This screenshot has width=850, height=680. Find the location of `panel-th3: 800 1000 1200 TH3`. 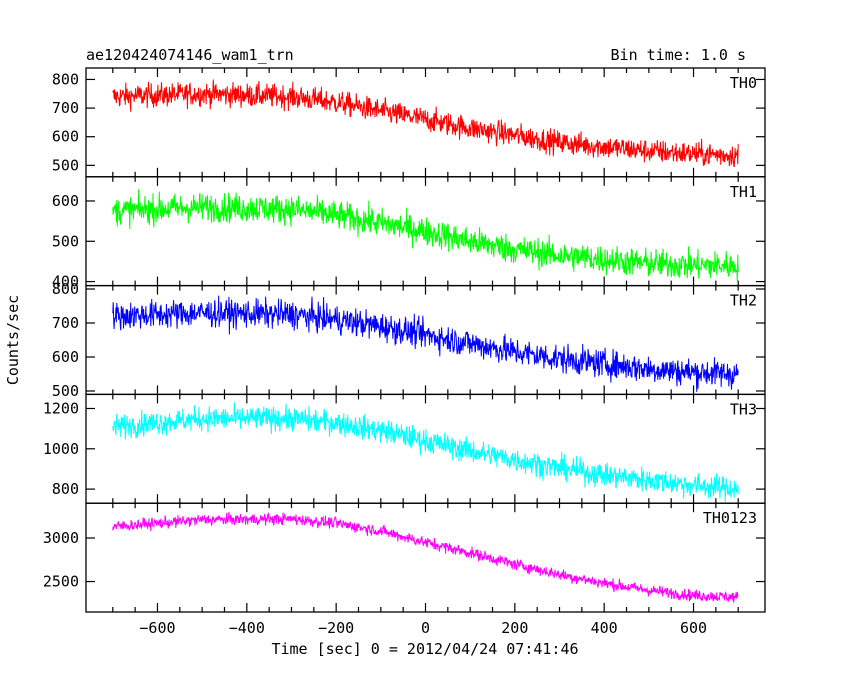

panel-th3: 800 1000 1200 TH3 is located at coordinates (404, 448).